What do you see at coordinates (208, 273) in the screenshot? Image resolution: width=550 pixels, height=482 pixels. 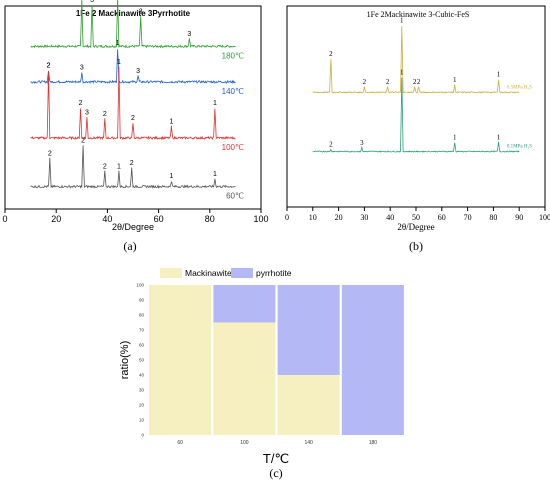 I see `c-legend-label-0: Mackinawite` at bounding box center [208, 273].